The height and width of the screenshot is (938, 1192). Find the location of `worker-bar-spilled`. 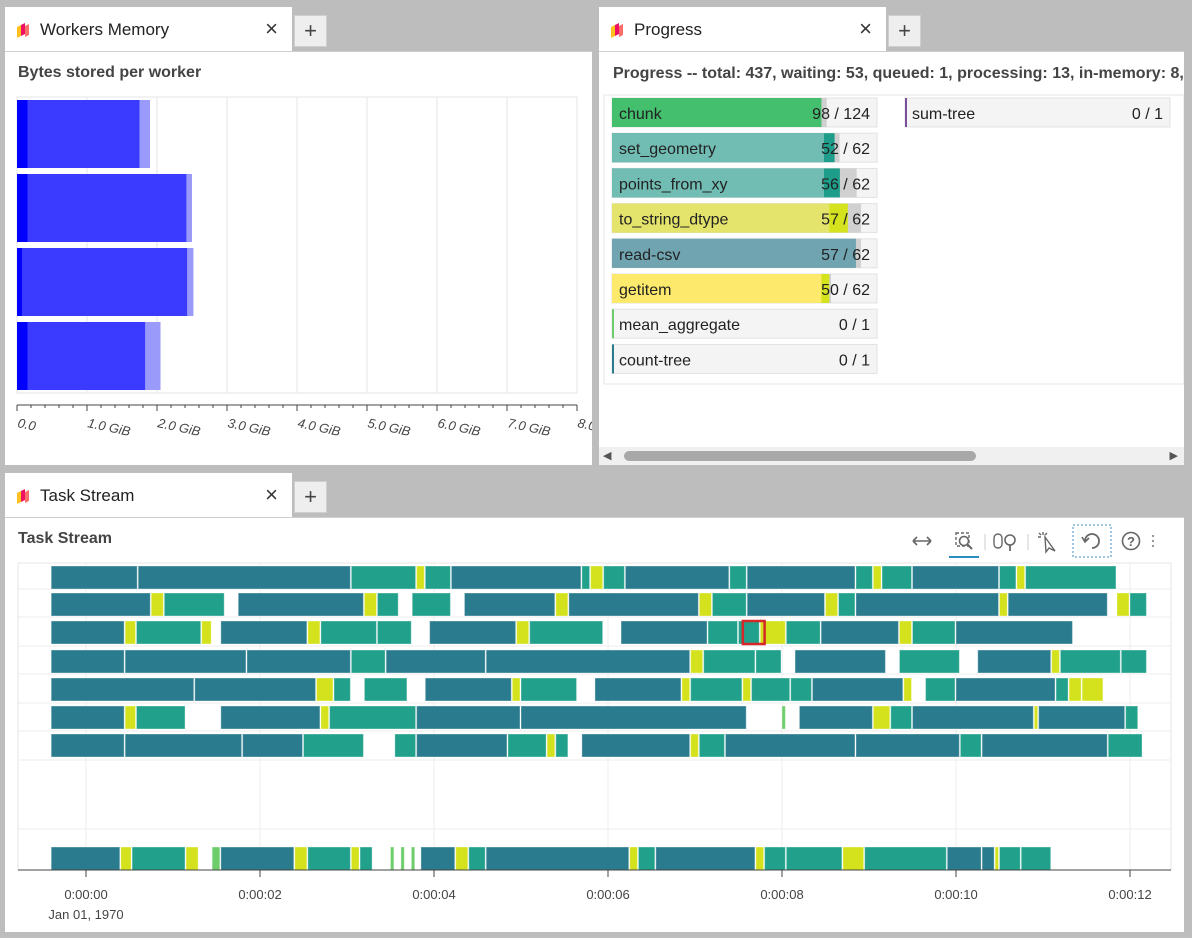

worker-bar-spilled is located at coordinates (22, 208).